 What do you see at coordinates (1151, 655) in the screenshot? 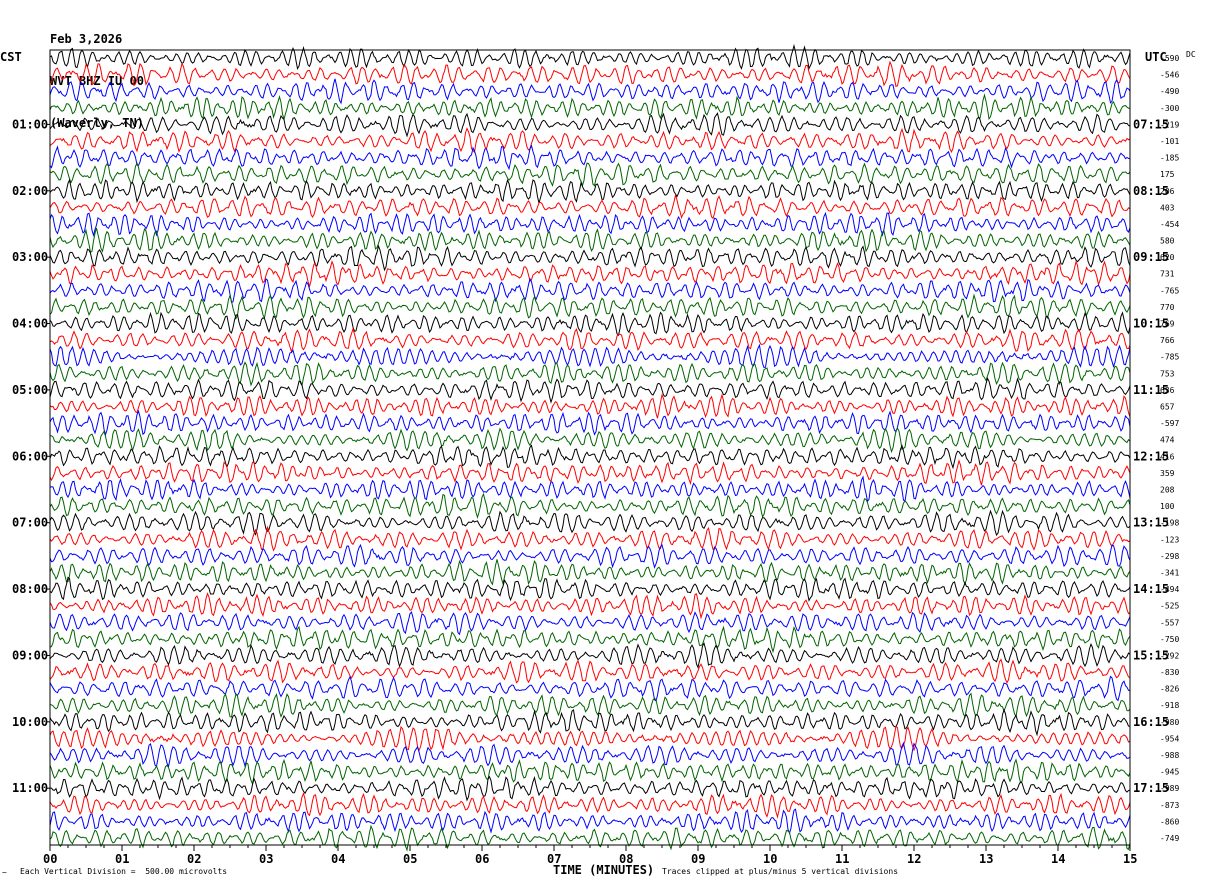
I see `right-hour-label: 15:15` at bounding box center [1151, 655].